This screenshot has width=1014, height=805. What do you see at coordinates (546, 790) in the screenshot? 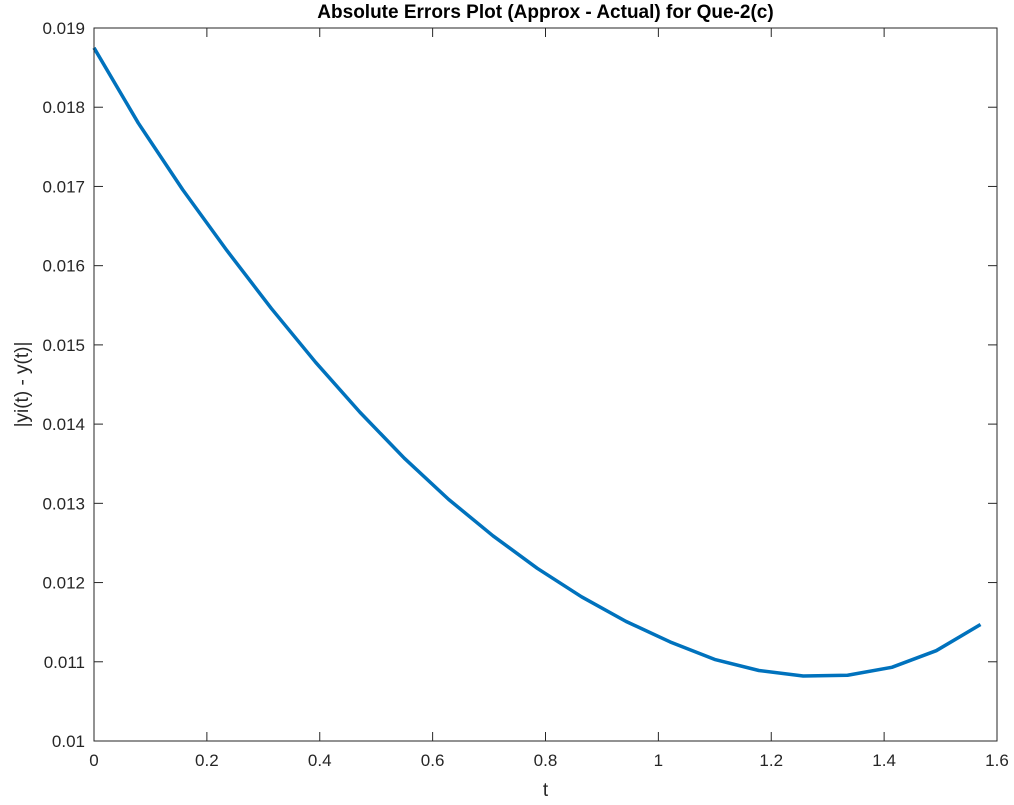
I see `x-axis-label: t` at bounding box center [546, 790].